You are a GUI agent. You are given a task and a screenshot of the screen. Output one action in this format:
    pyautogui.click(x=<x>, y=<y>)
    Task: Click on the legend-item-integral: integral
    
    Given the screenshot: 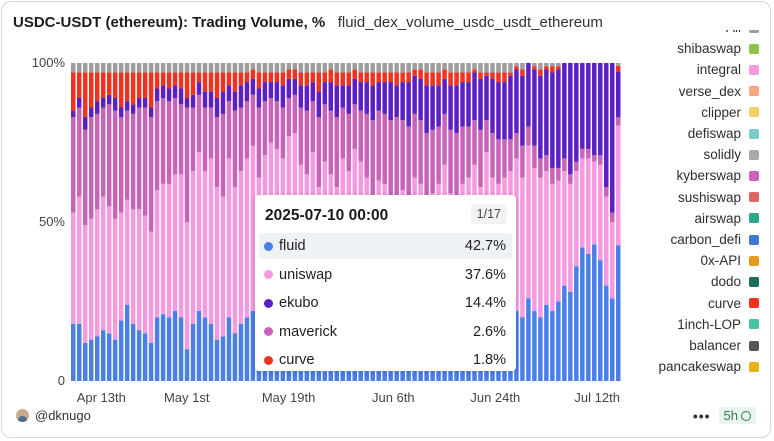 What is the action you would take?
    pyautogui.click(x=728, y=69)
    